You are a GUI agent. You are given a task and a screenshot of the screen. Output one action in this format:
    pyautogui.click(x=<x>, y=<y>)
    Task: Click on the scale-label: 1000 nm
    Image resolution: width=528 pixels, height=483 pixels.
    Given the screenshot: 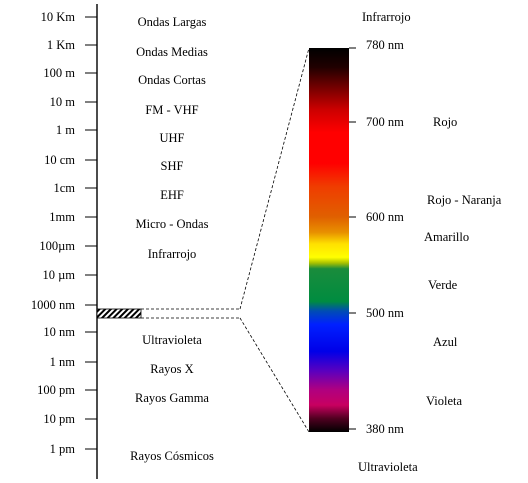 What is the action you would take?
    pyautogui.click(x=53, y=305)
    